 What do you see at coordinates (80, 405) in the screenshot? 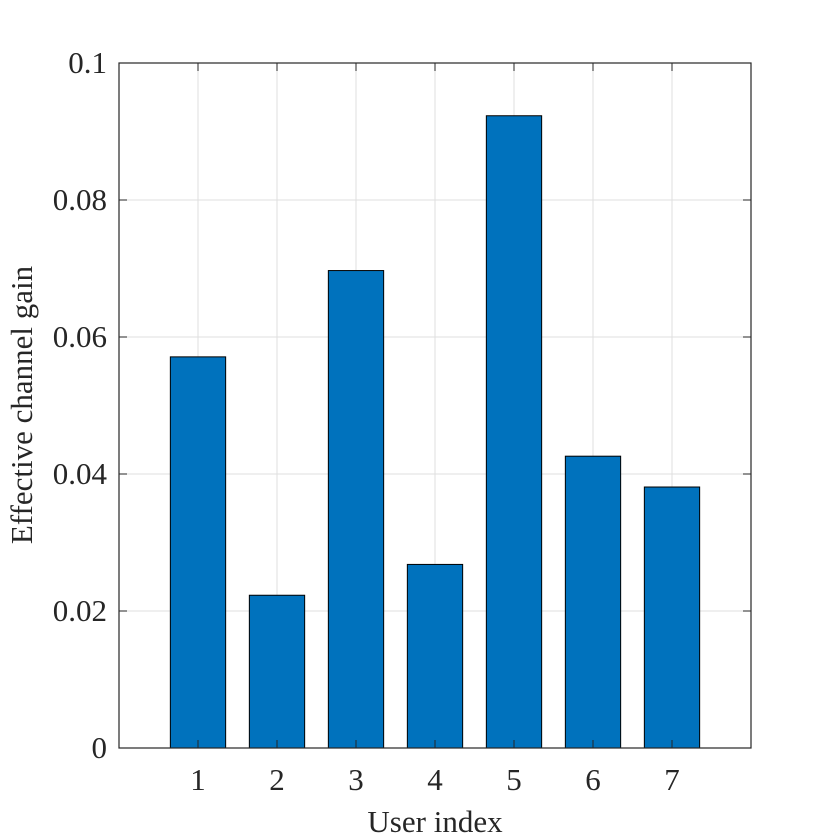
I see `y-tick-labels: 0 0.02 0.04 0.06 0.08 0.1` at bounding box center [80, 405].